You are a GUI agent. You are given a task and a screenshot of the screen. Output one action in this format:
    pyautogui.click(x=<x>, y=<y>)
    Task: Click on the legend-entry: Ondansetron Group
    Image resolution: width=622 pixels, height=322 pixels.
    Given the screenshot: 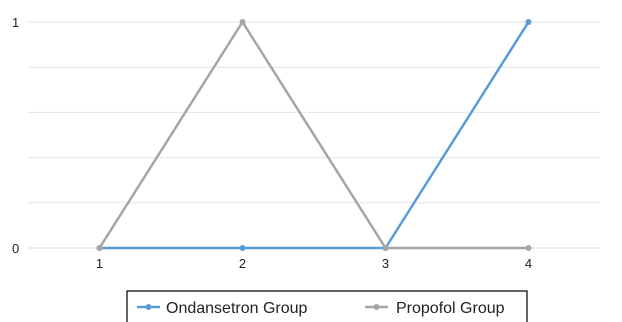 What is the action you would take?
    pyautogui.click(x=222, y=308)
    